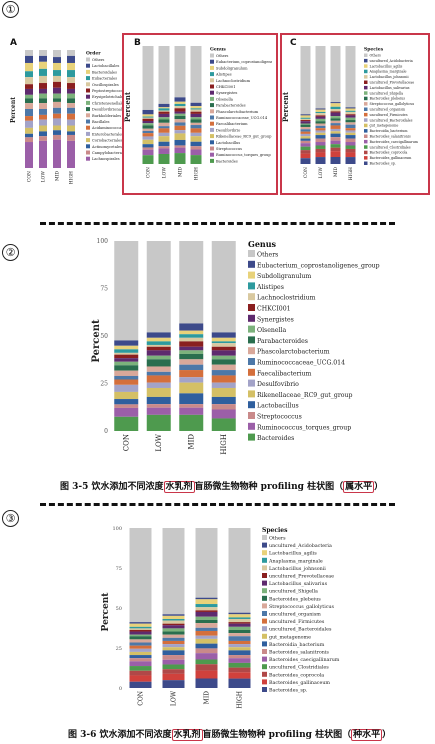 The height and width of the screenshot is (744, 435). Describe the element at coordinates (225, 99) in the screenshot. I see `legend-entry: Olsenella` at that location.